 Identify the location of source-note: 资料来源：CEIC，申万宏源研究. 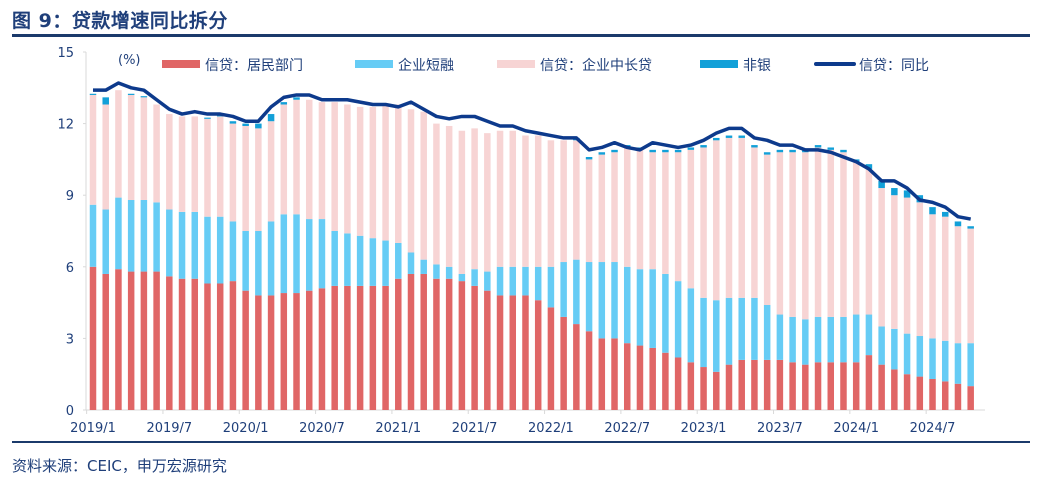
(119, 466).